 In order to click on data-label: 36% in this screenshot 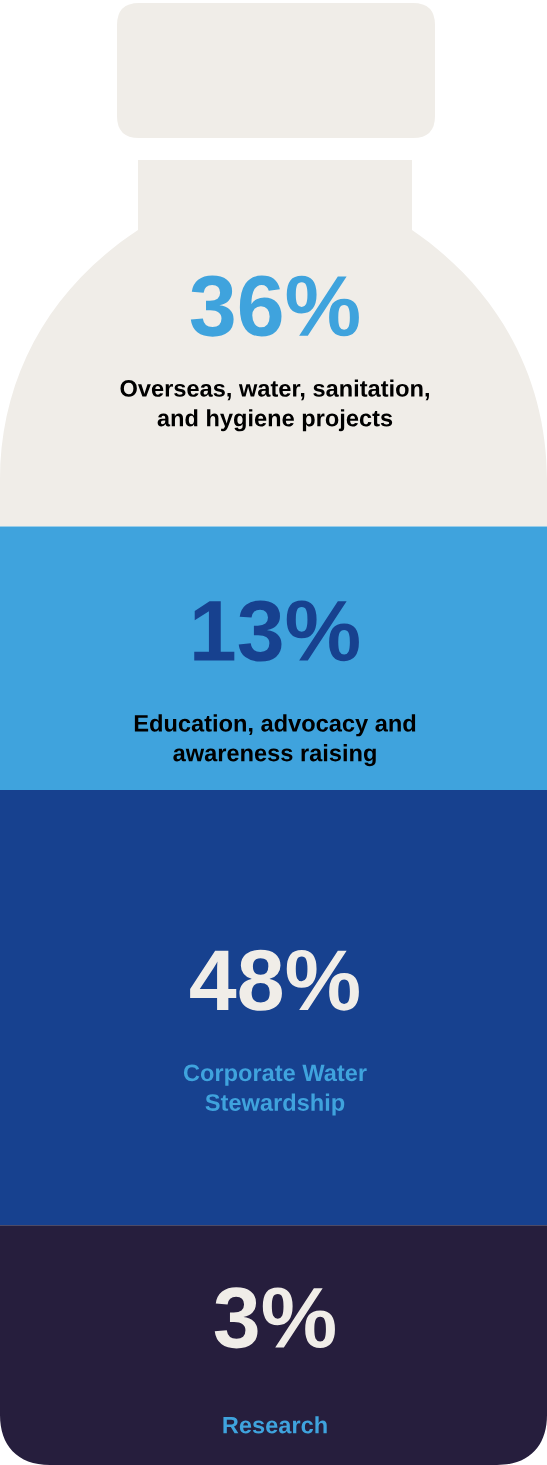, I will do `click(274, 306)`.